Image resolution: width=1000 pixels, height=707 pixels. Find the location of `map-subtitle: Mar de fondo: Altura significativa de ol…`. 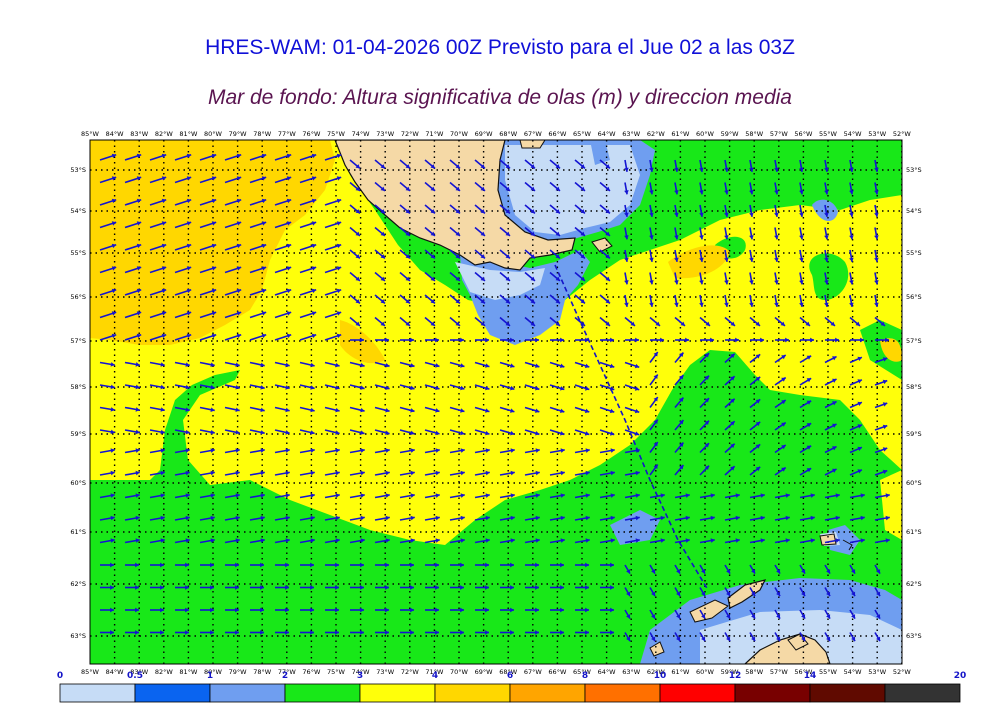

map-subtitle: Mar de fondo: Altura significativa de ol… is located at coordinates (500, 97).